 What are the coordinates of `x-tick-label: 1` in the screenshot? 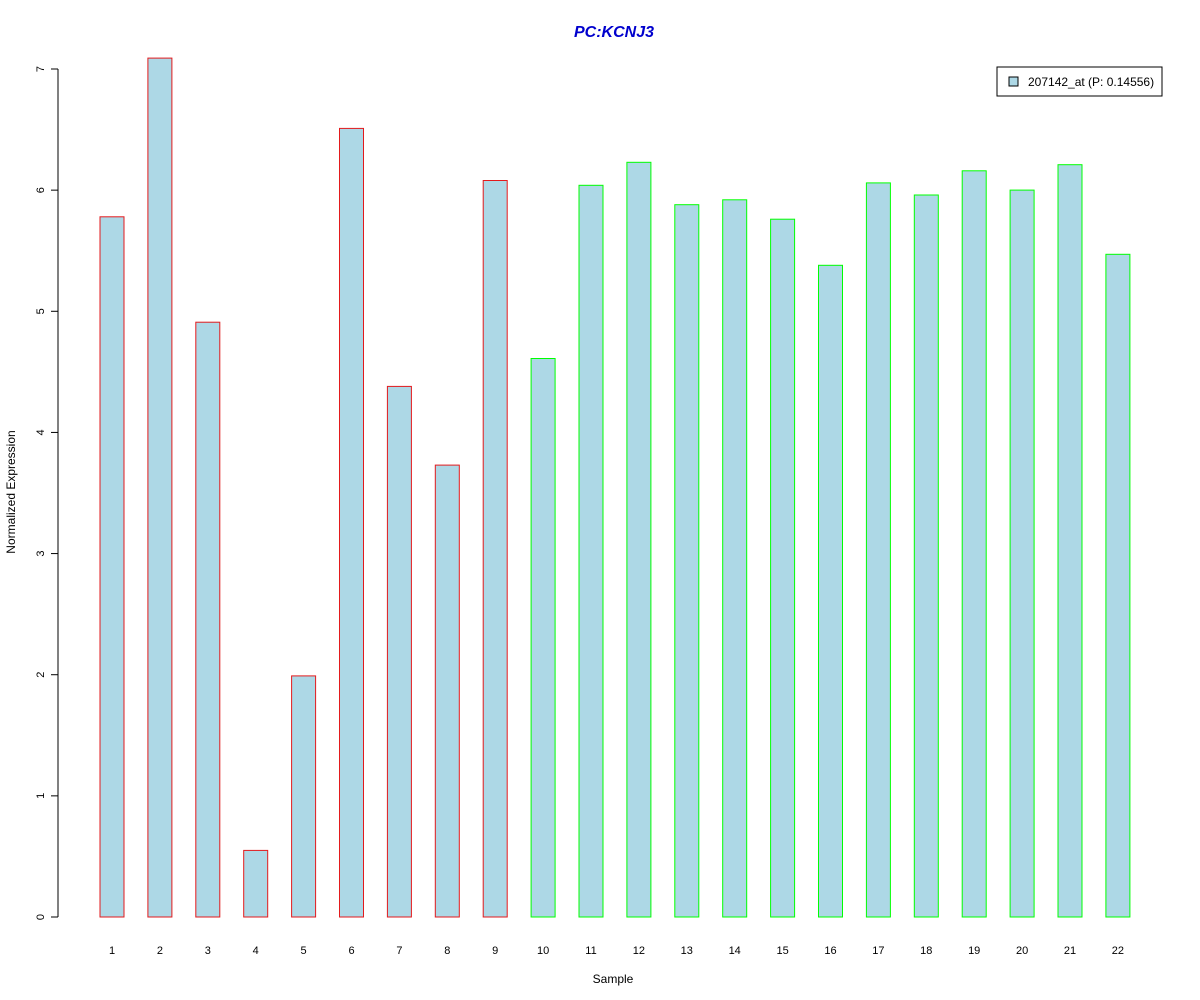 It's located at (112, 951).